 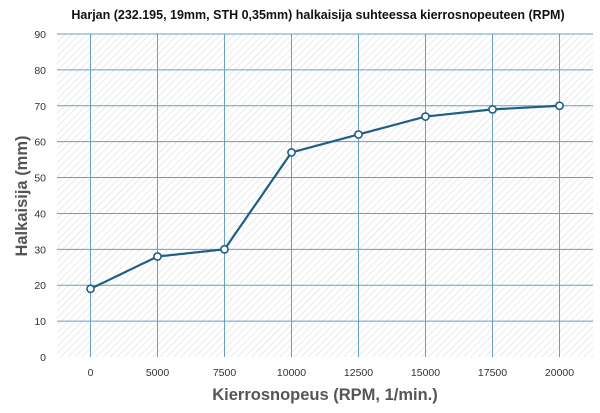 I want to click on y-tick-label: 30, so click(x=40, y=250).